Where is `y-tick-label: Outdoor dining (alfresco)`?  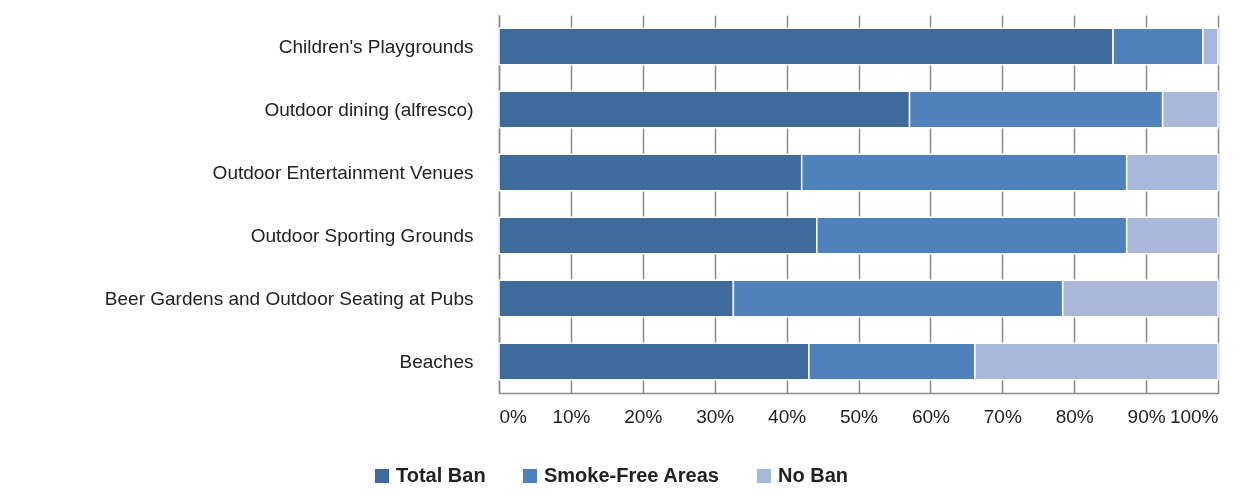
y-tick-label: Outdoor dining (alfresco) is located at coordinates (369, 109).